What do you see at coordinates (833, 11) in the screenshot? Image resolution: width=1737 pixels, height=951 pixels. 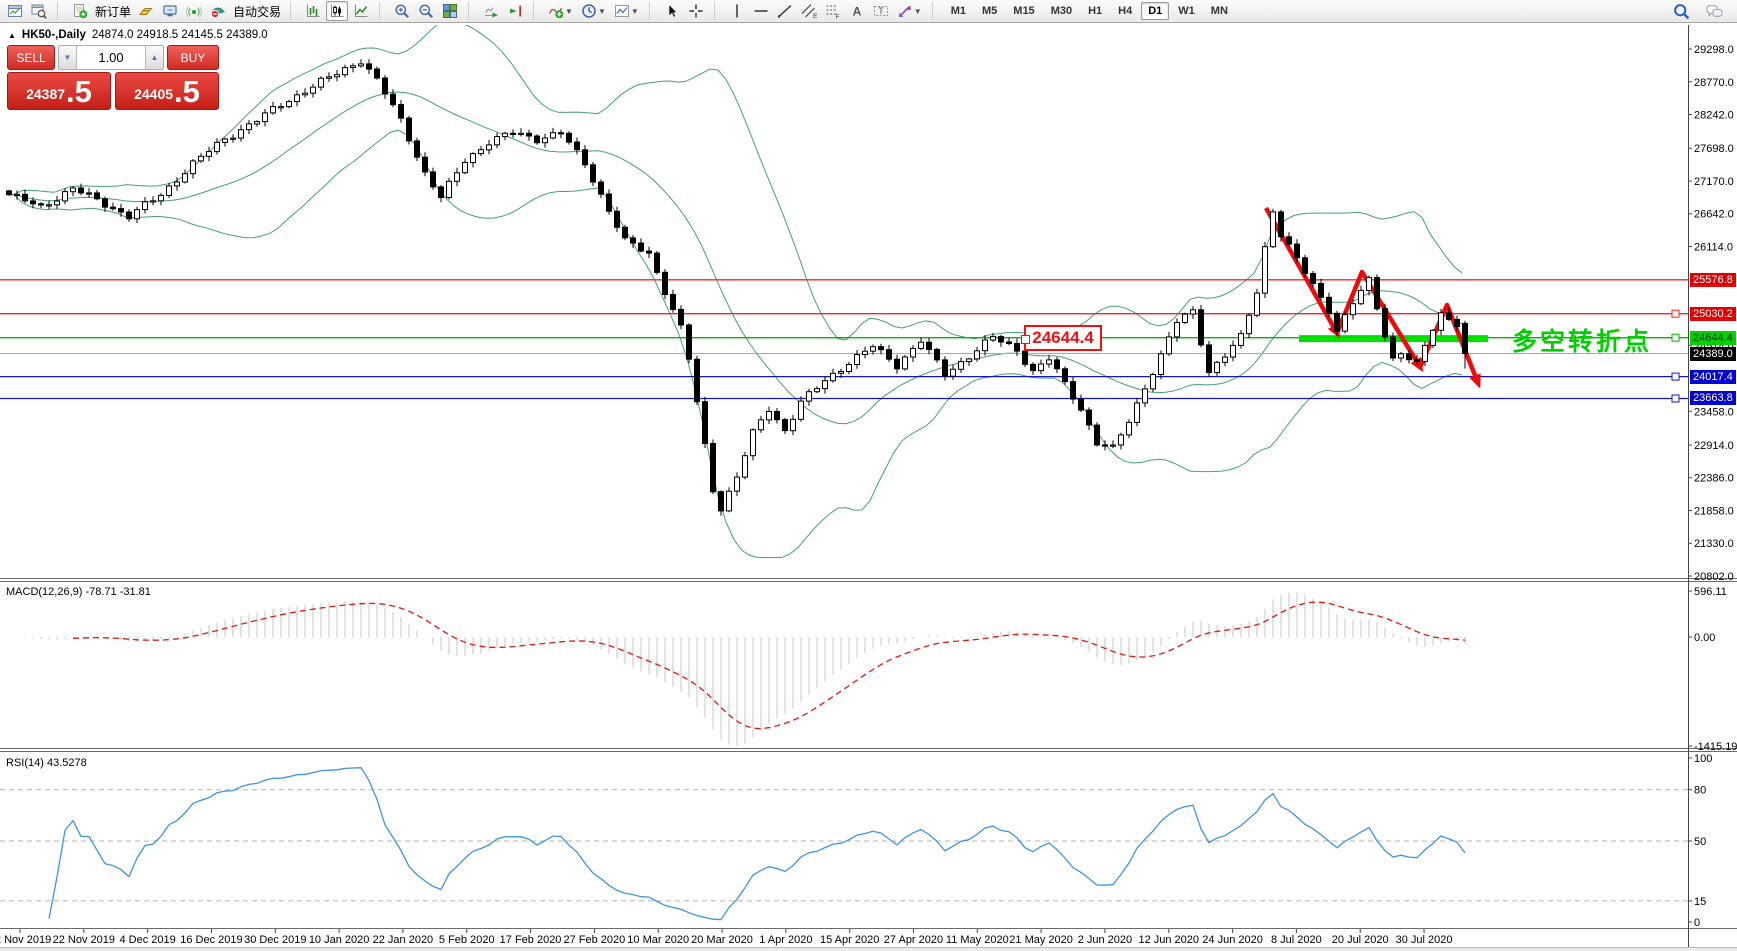 I see `fibonacci-button: F` at bounding box center [833, 11].